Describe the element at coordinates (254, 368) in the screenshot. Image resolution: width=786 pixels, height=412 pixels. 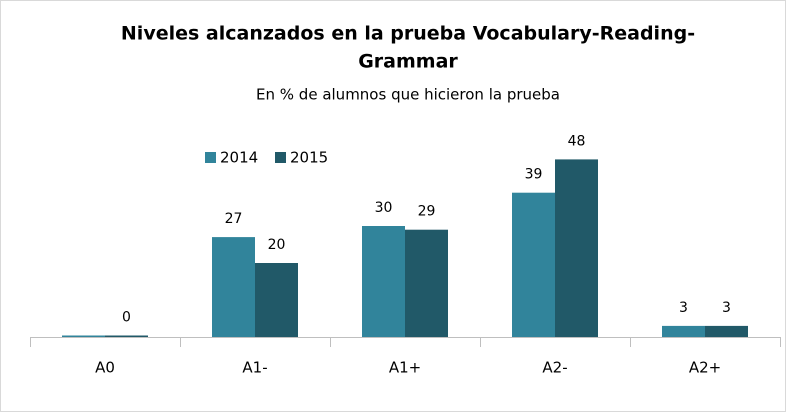
I see `x-tick-label: A1-` at that location.